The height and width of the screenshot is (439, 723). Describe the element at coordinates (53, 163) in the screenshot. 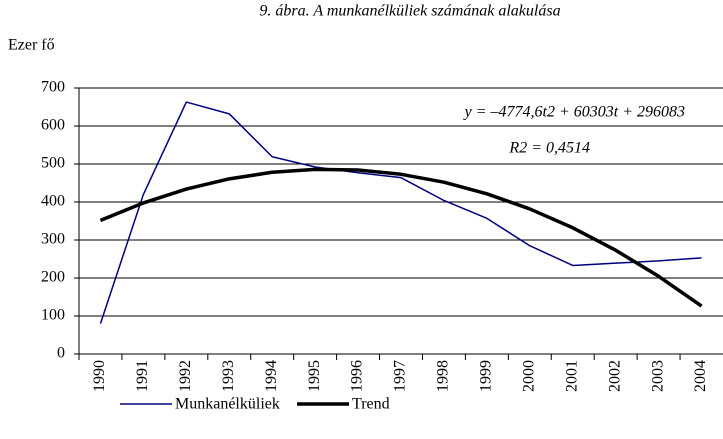

I see `y-tick-label: 500` at that location.